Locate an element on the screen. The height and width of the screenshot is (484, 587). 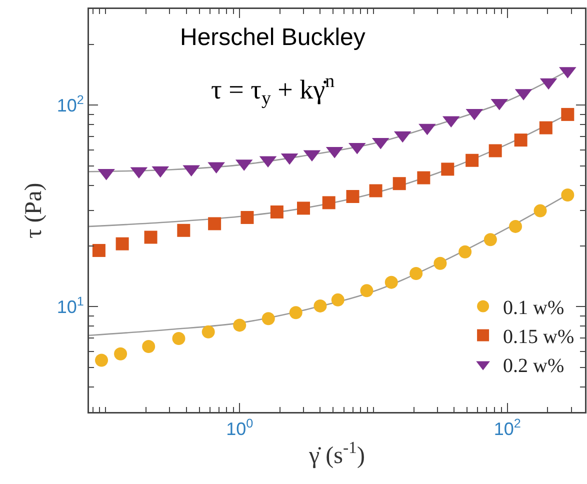
y-tick-label: 10$^{1}$ is located at coordinates (70, 305).